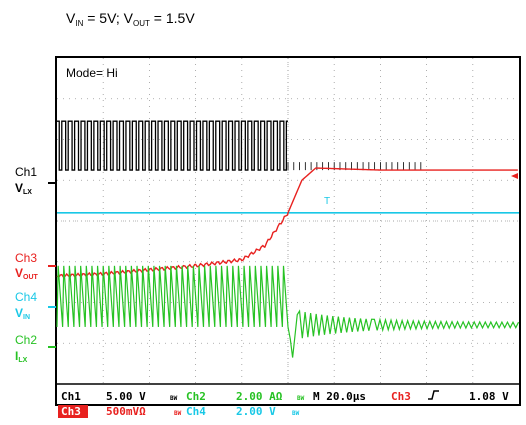 This screenshot has width=526, height=425. I want to click on status-ch2-label: Ch2, so click(196, 396).